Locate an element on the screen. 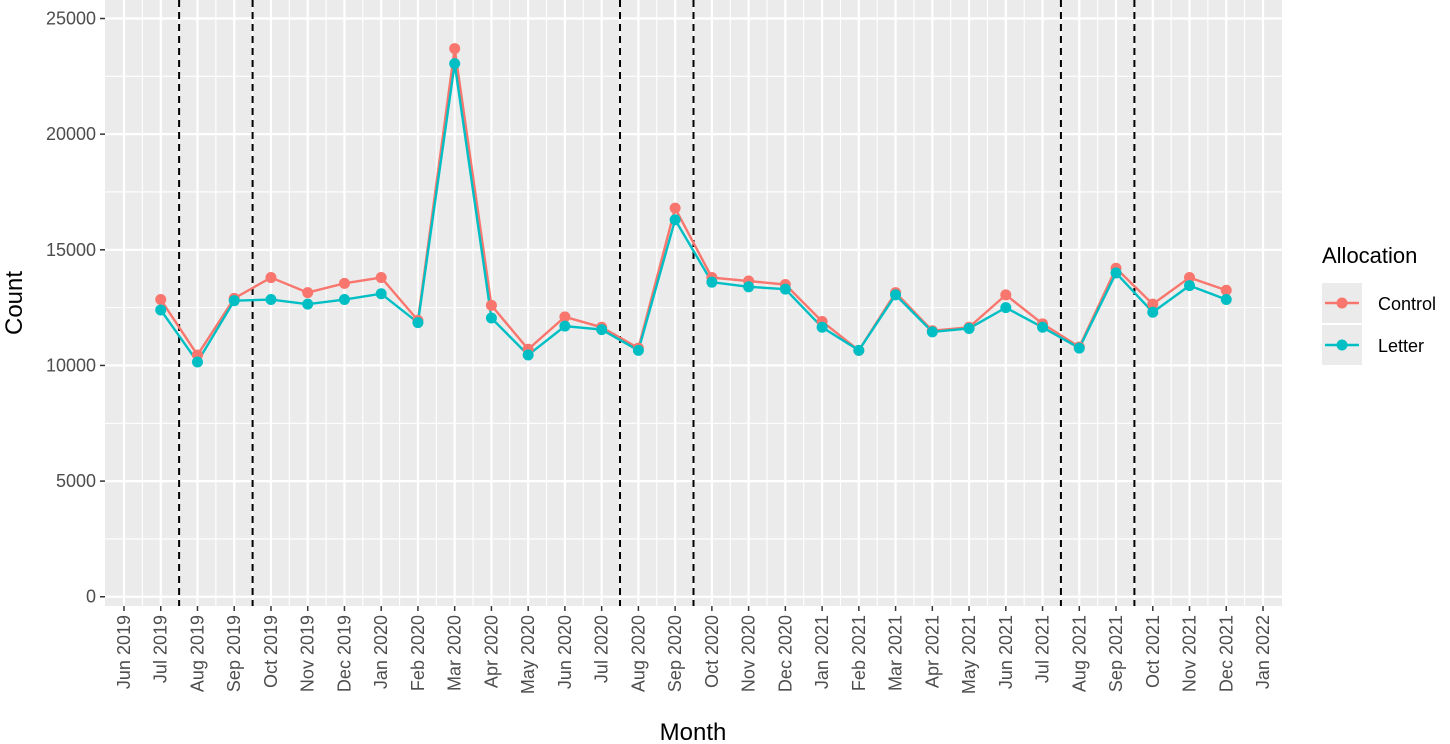 The image size is (1450, 744). x-tick-label: Jul 2019 is located at coordinates (161, 649).